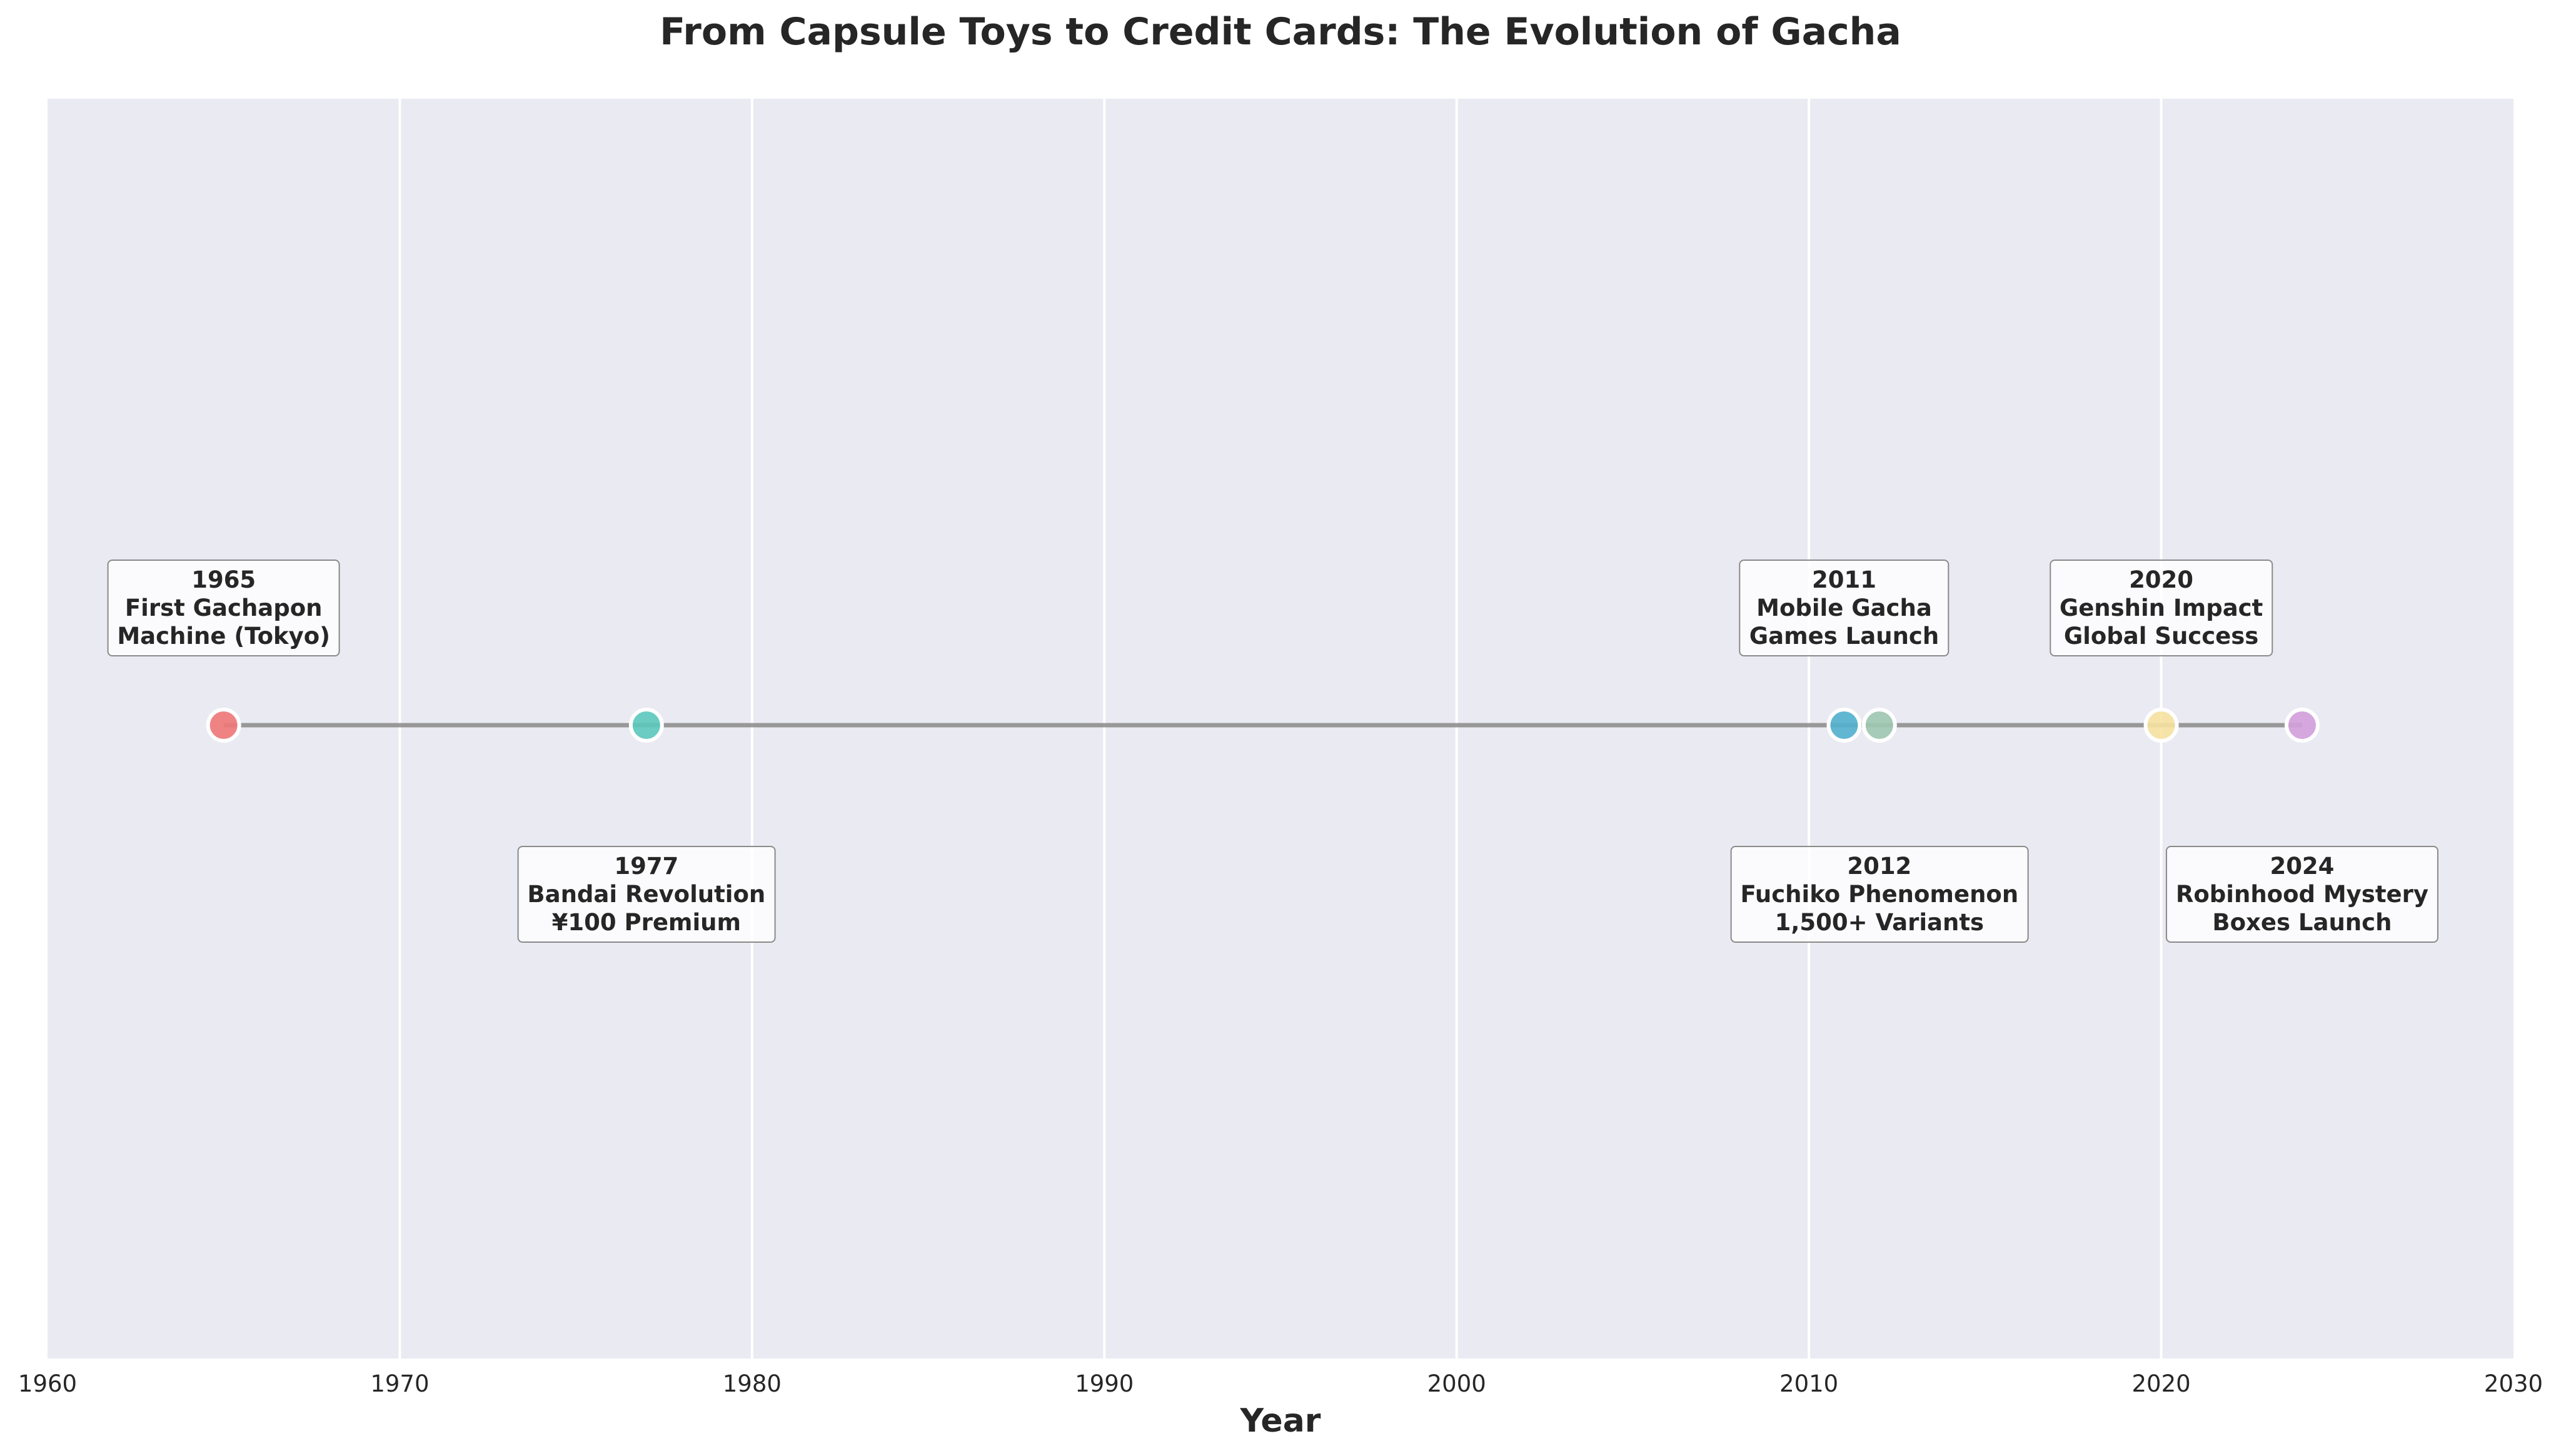  I want to click on event-annotation-2024: 2024 Robinhood Mystery Boxes Launch, so click(2301, 894).